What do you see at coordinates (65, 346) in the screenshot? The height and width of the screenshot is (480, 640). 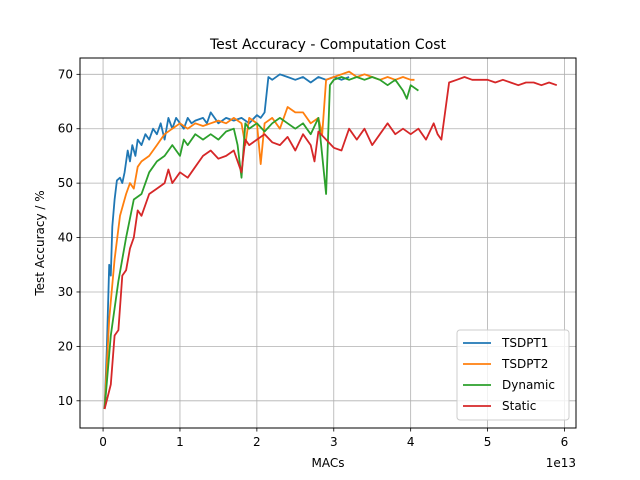 I see `y-tick-label: 20` at bounding box center [65, 346].